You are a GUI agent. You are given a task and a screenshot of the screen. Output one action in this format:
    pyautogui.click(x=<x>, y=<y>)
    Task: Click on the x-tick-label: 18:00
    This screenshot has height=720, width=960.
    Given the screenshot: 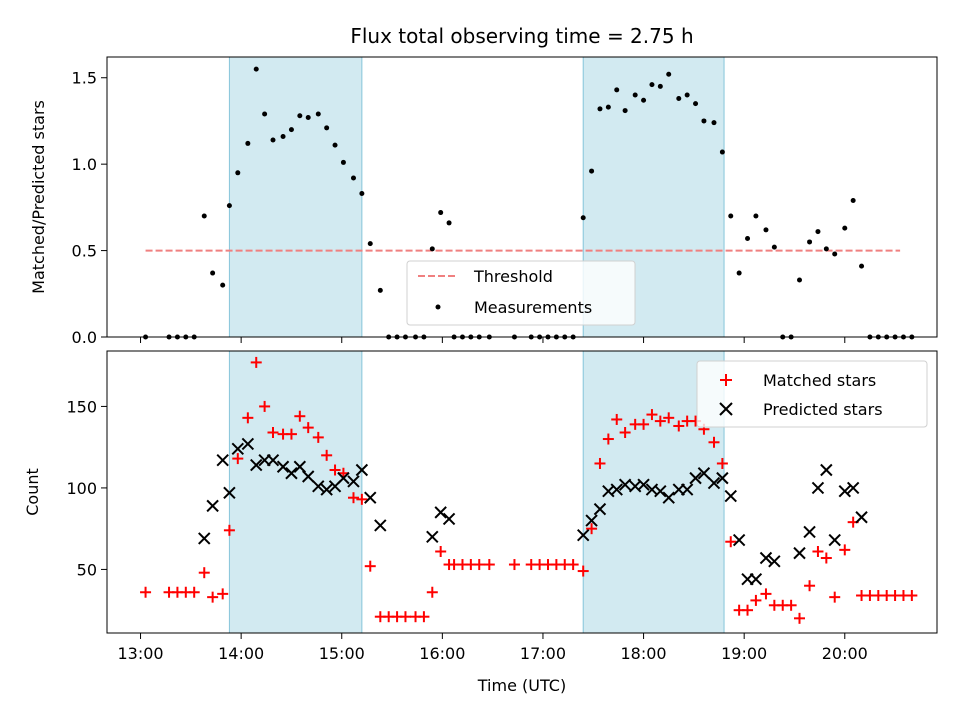 What is the action you would take?
    pyautogui.click(x=644, y=653)
    